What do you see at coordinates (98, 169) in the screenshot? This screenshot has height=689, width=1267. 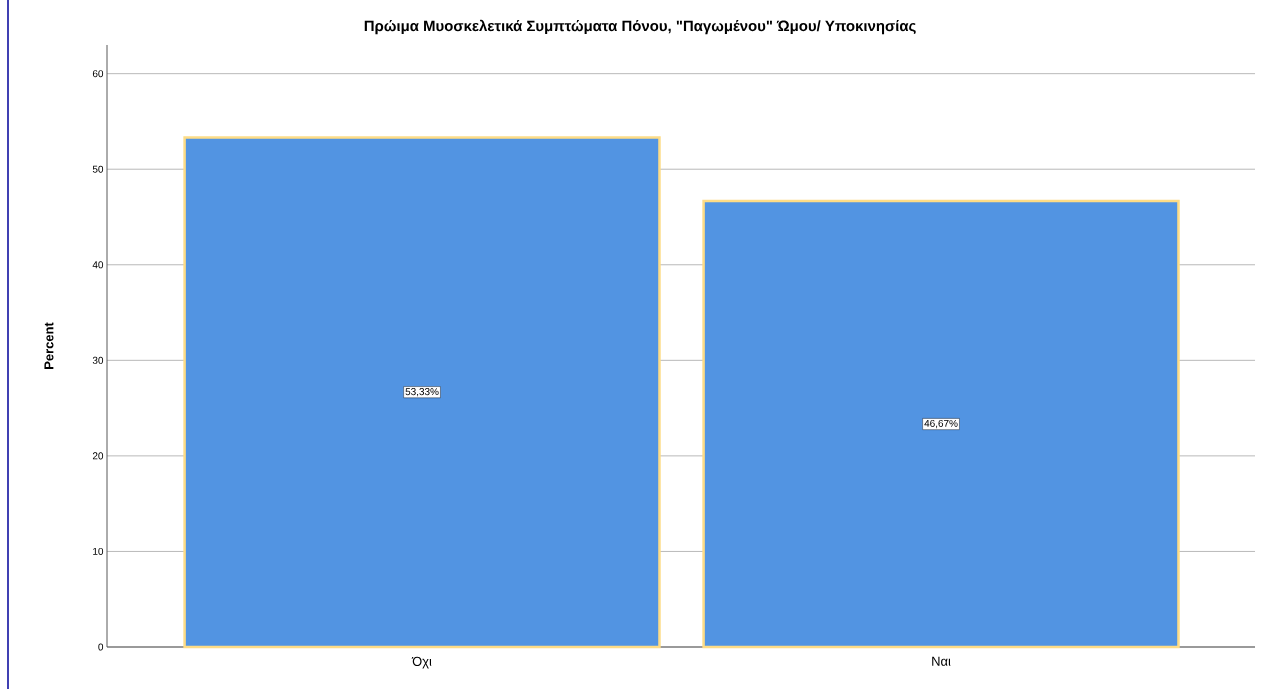 I see `y-tick-label: 50` at bounding box center [98, 169].